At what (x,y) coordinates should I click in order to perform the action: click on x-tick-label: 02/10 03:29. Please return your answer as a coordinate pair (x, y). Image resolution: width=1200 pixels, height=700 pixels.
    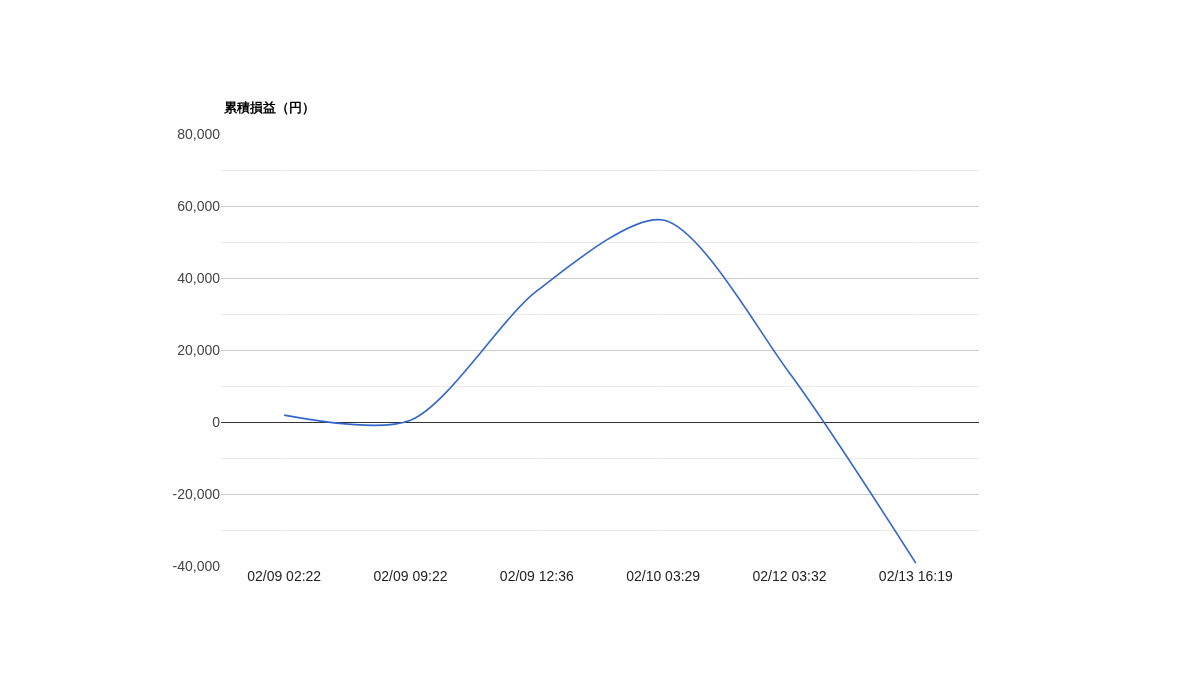
    Looking at the image, I should click on (663, 576).